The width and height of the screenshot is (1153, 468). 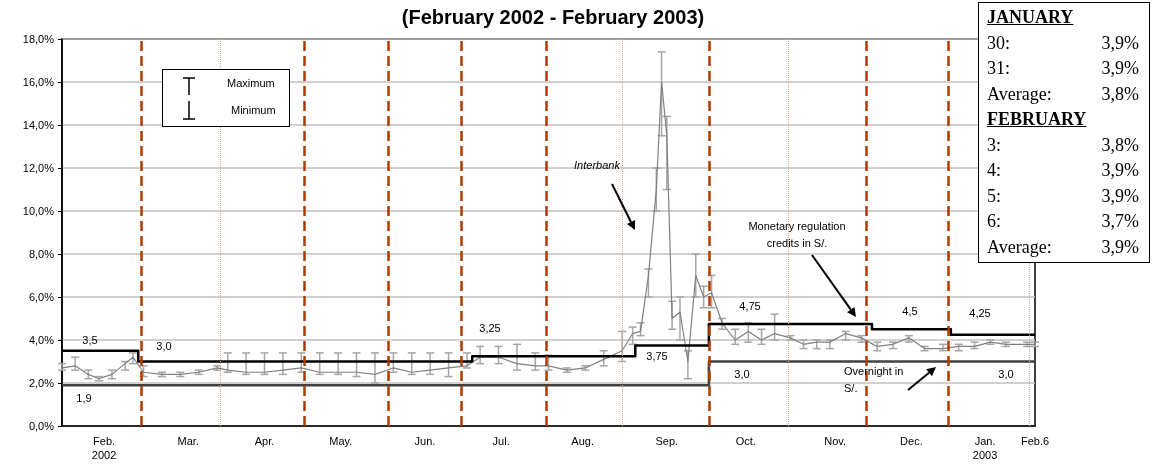 What do you see at coordinates (41, 426) in the screenshot?
I see `y-tick-label: 0,0%` at bounding box center [41, 426].